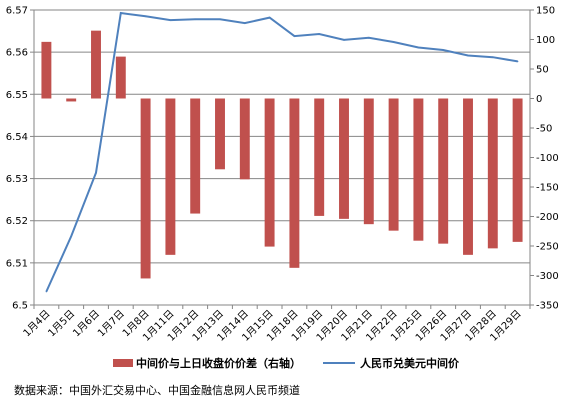 The image size is (571, 404). Describe the element at coordinates (123, 363) in the screenshot. I see `legend-bar-swatch` at that location.